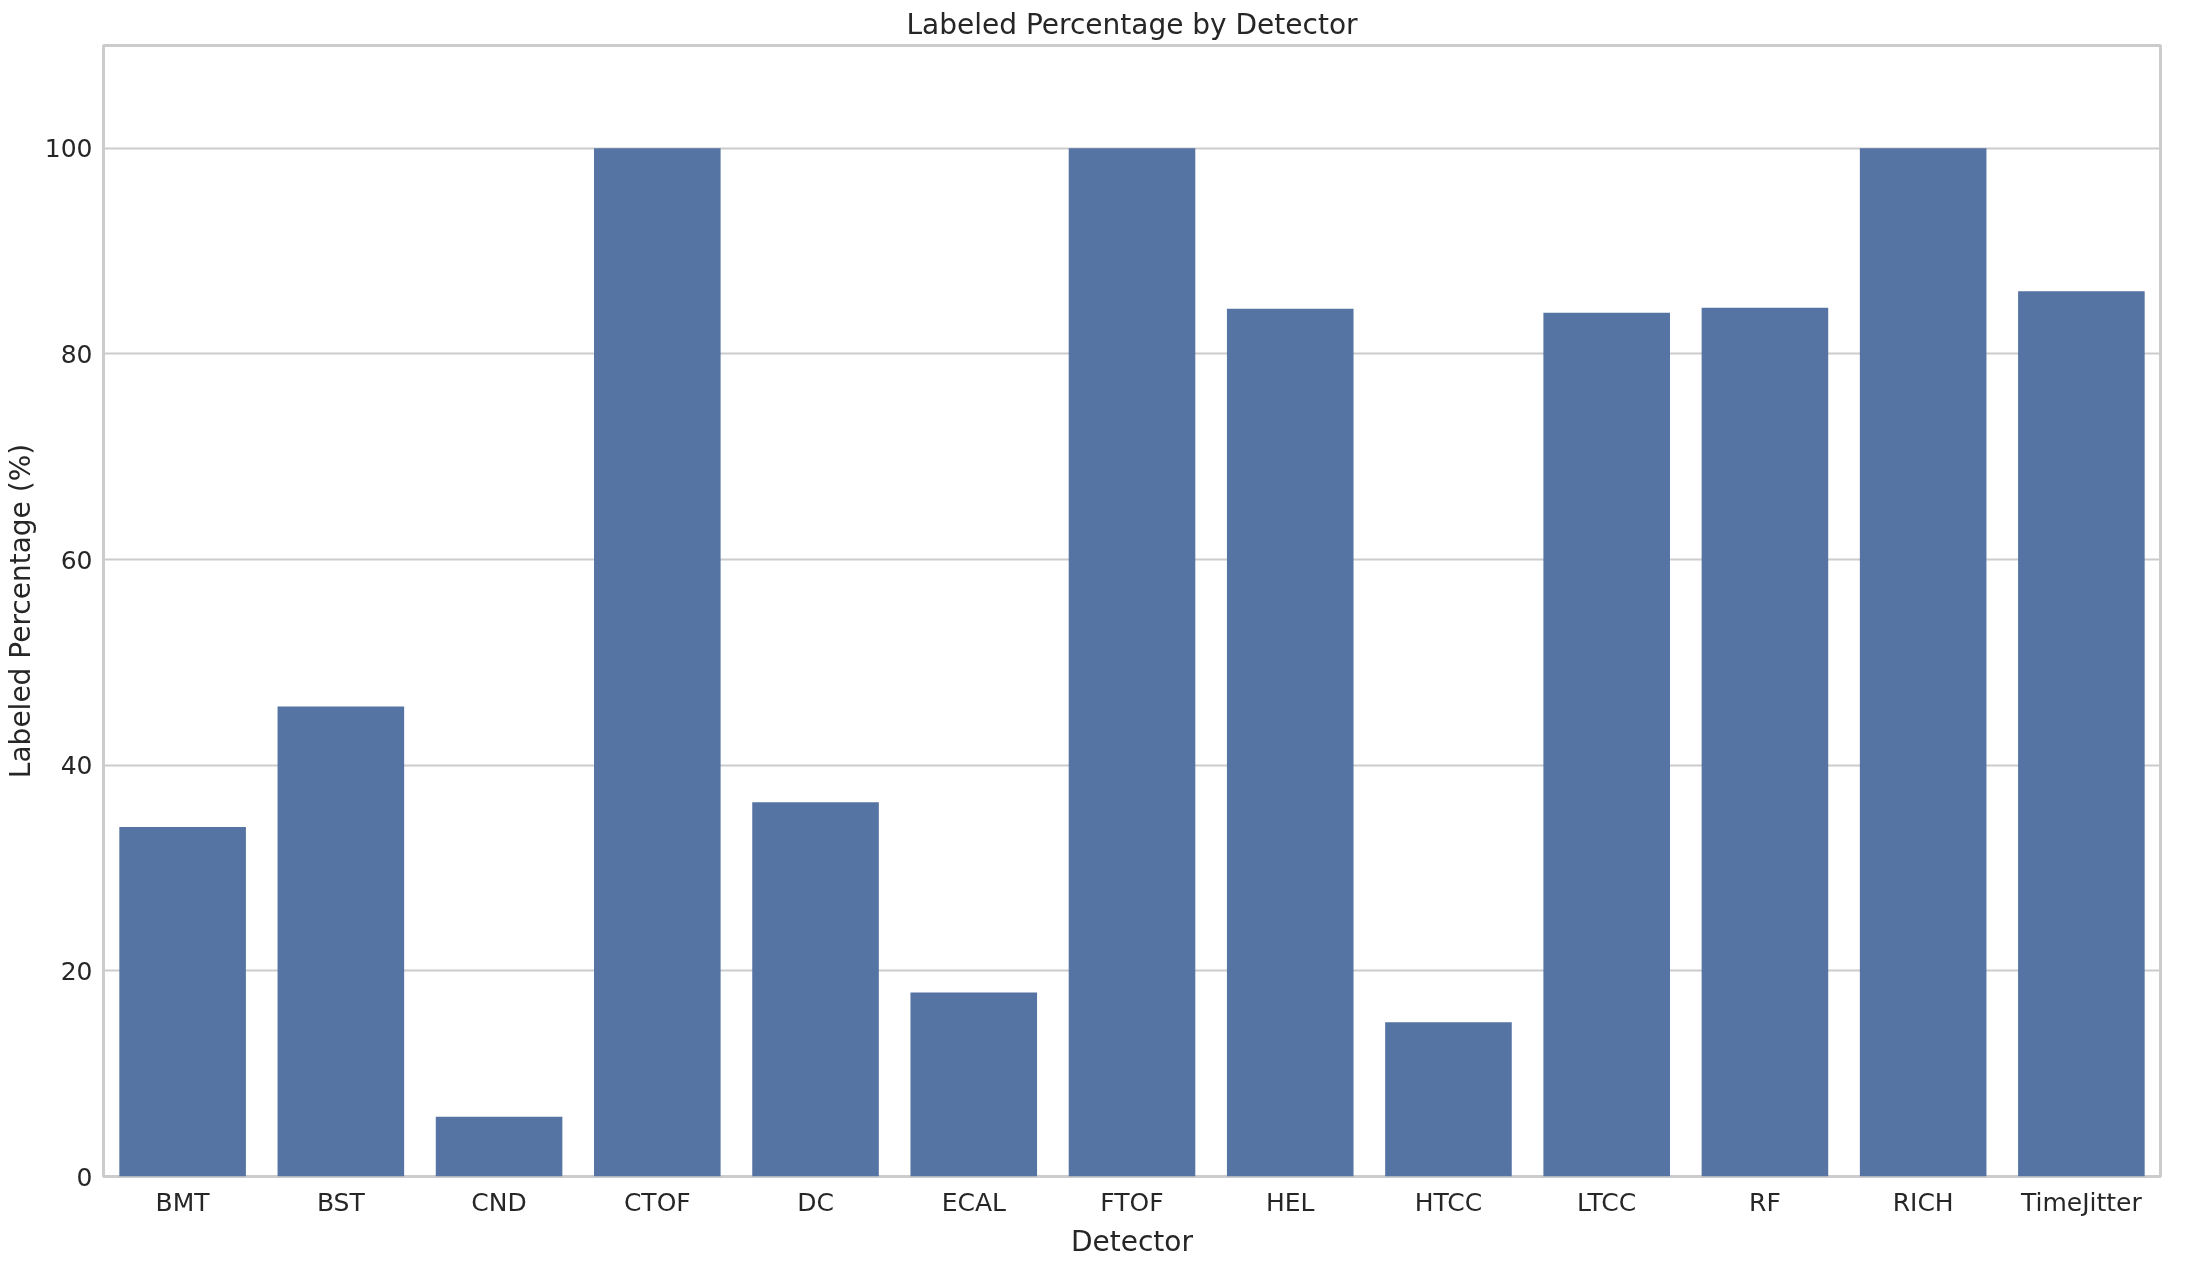 The height and width of the screenshot is (1280, 2197). Describe the element at coordinates (20, 611) in the screenshot. I see `y-axis-title: Labeled Percentage (%)` at that location.